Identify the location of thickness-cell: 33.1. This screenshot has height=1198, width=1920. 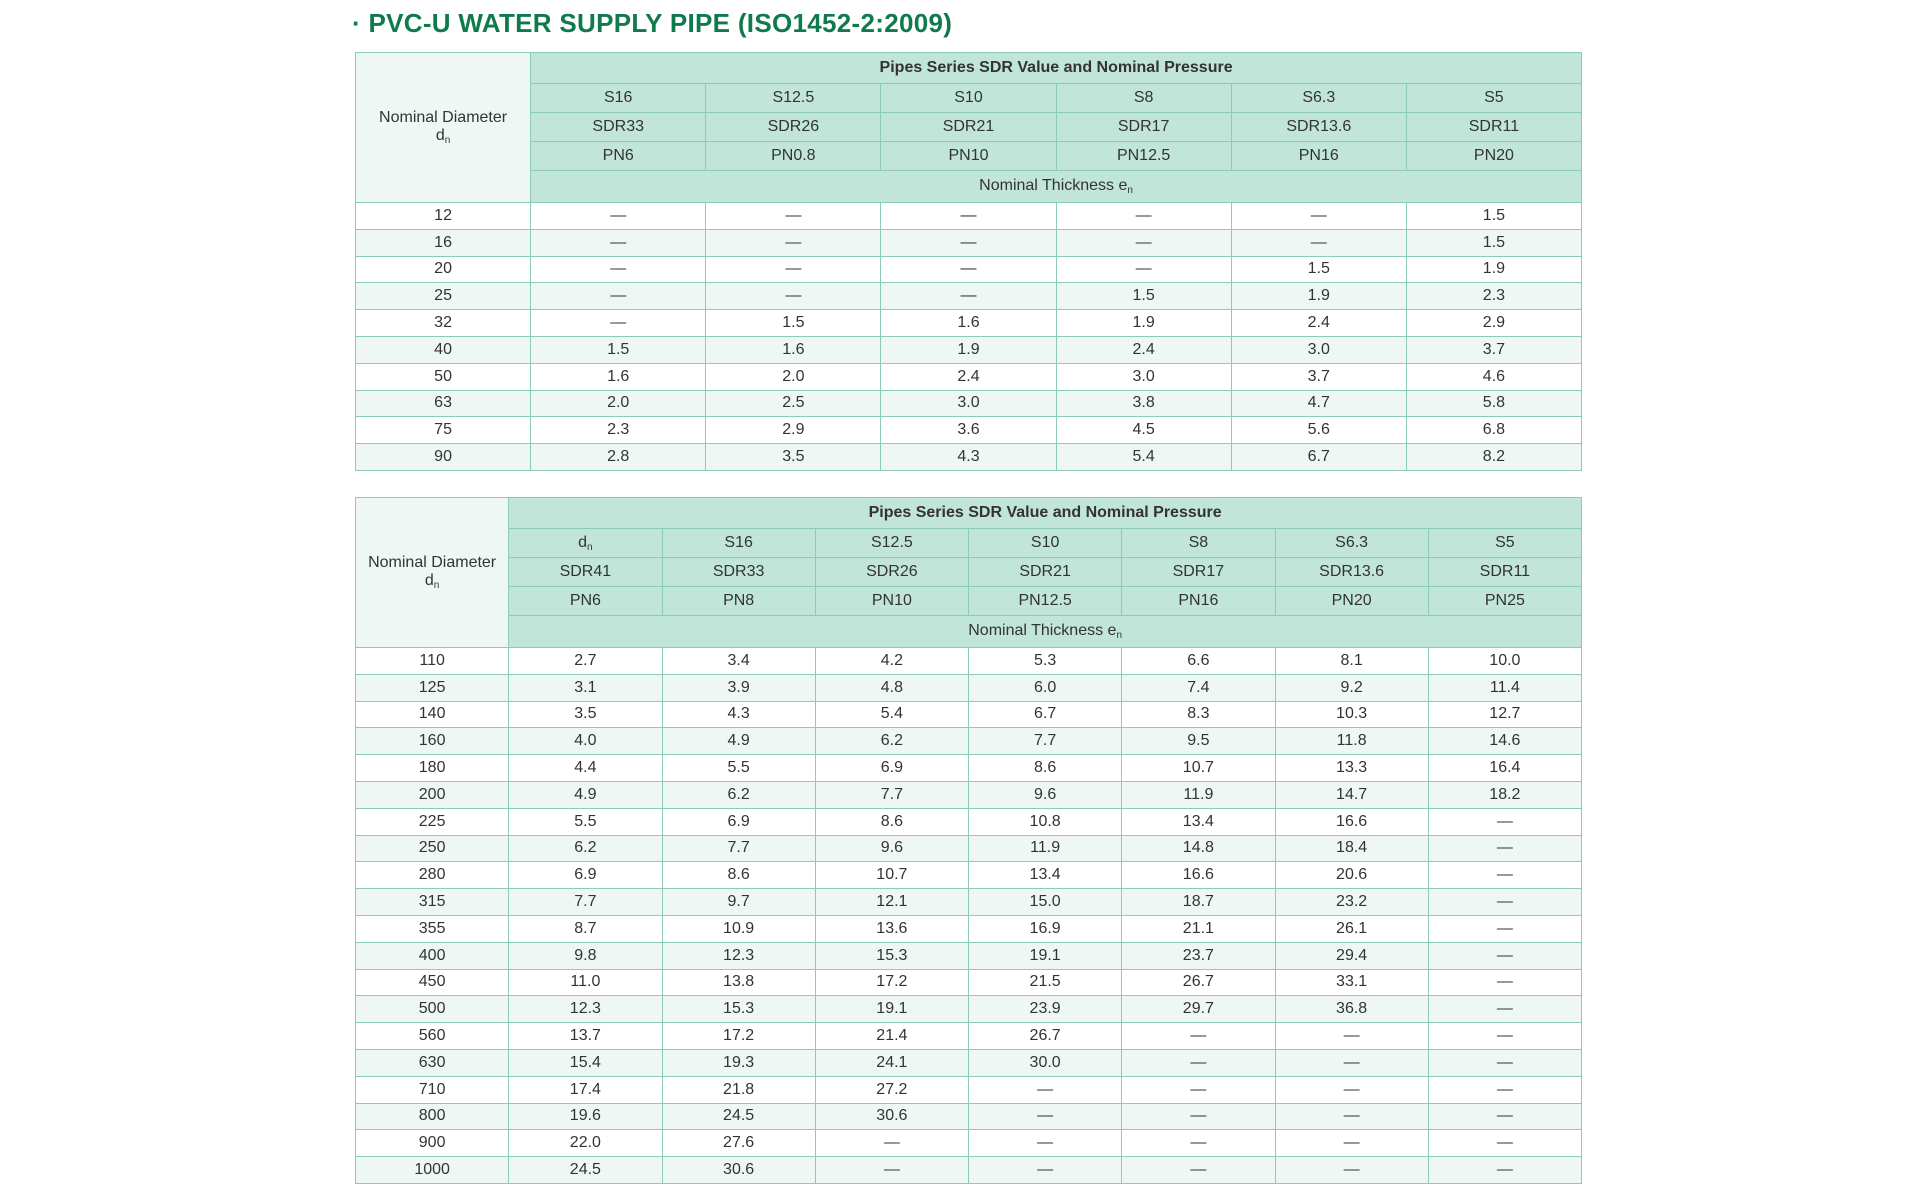
(1351, 982).